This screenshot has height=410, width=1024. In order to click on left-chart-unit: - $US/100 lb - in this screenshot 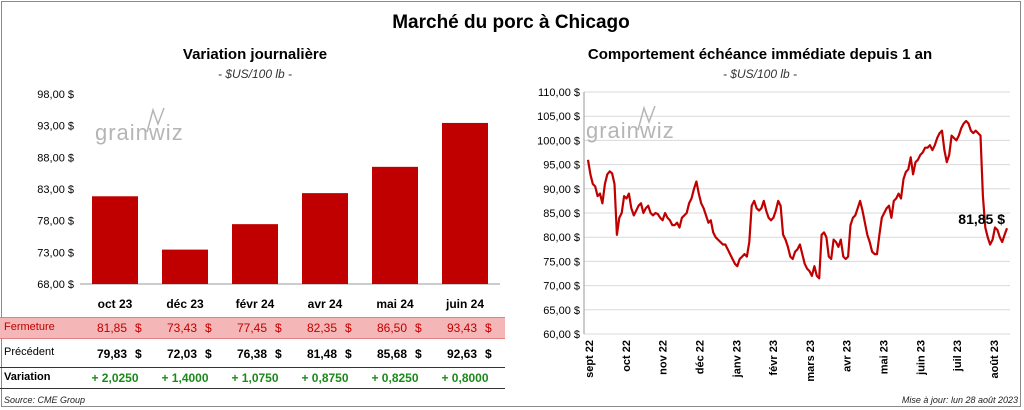, I will do `click(255, 74)`.